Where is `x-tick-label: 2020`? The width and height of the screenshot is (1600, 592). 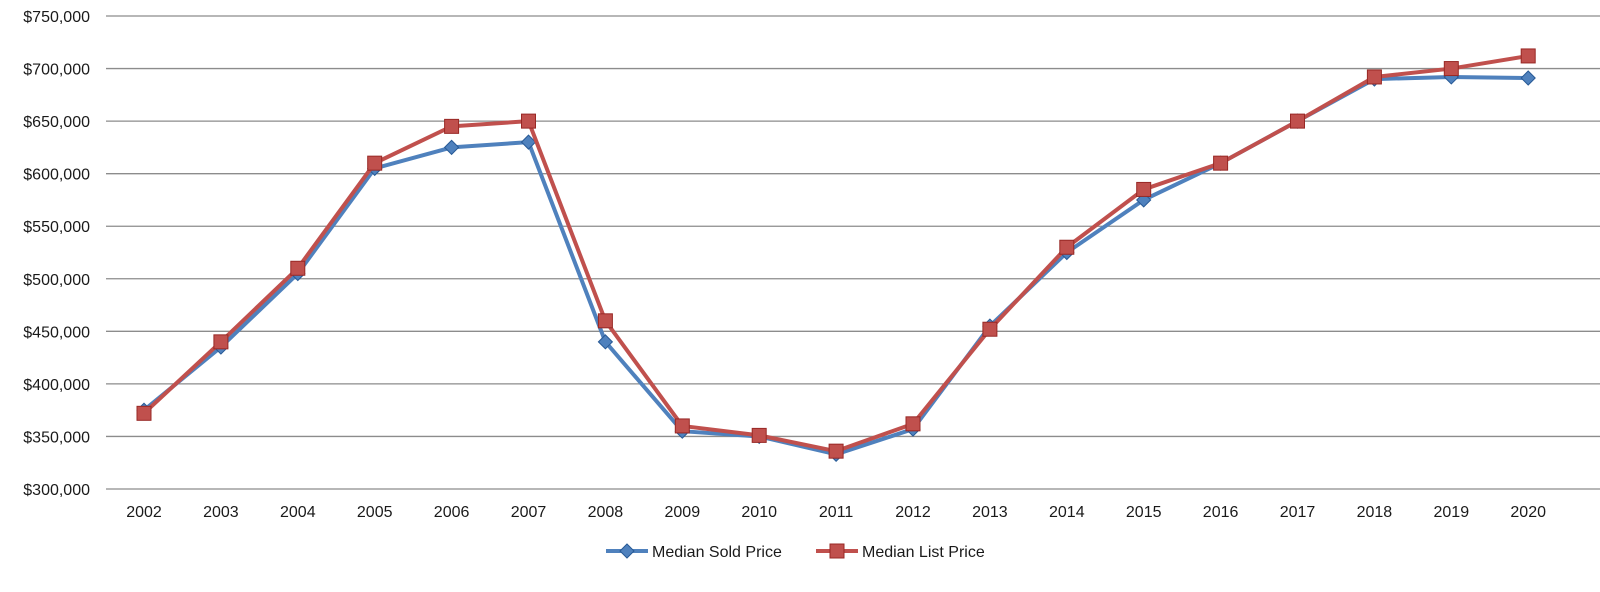 x-tick-label: 2020 is located at coordinates (1528, 512).